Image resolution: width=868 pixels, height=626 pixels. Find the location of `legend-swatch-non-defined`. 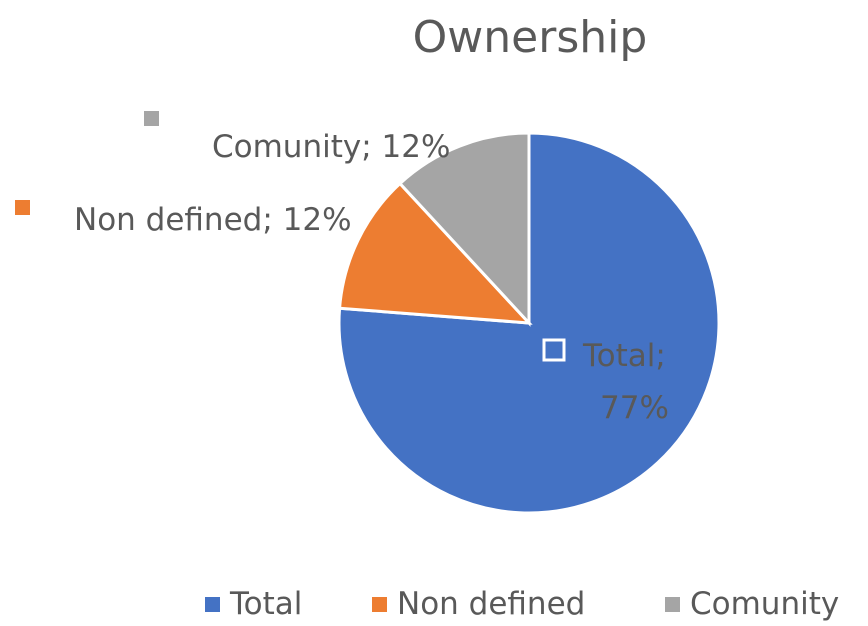

legend-swatch-non-defined is located at coordinates (379, 604).